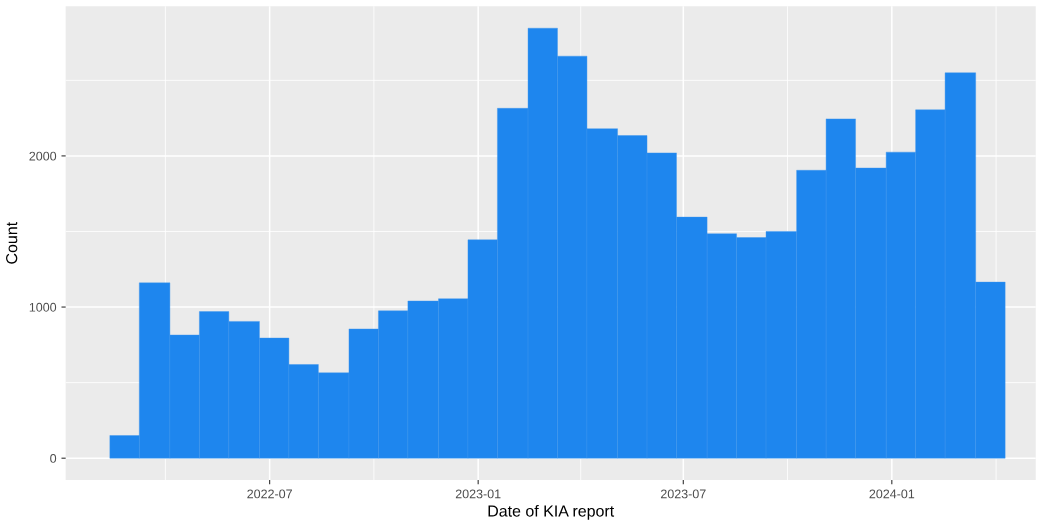 The width and height of the screenshot is (1042, 523). What do you see at coordinates (892, 494) in the screenshot?
I see `x-tick-label: 2024-01` at bounding box center [892, 494].